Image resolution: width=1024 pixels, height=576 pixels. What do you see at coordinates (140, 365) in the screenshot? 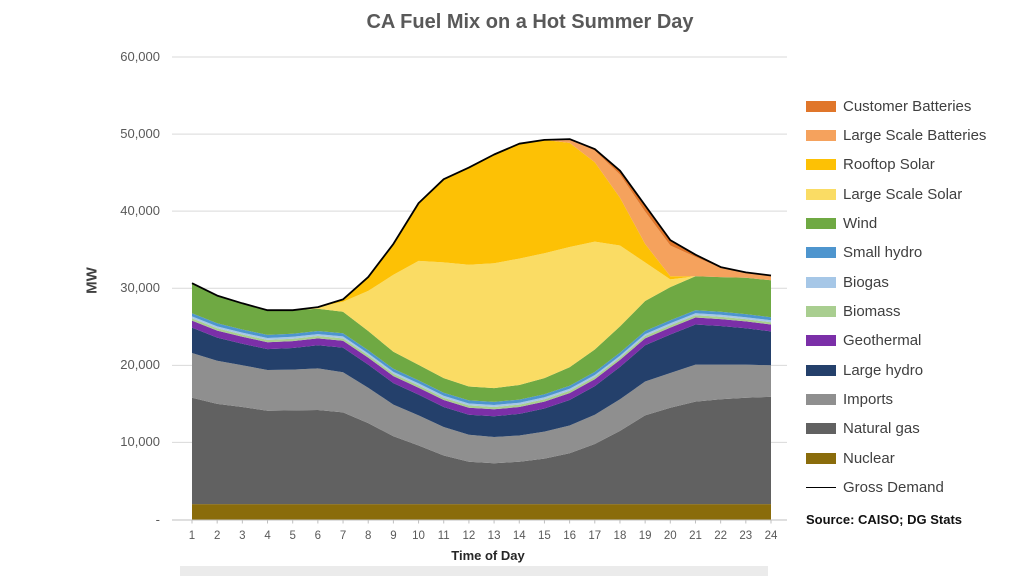
I see `y-tick-label: 20,000` at bounding box center [140, 365].